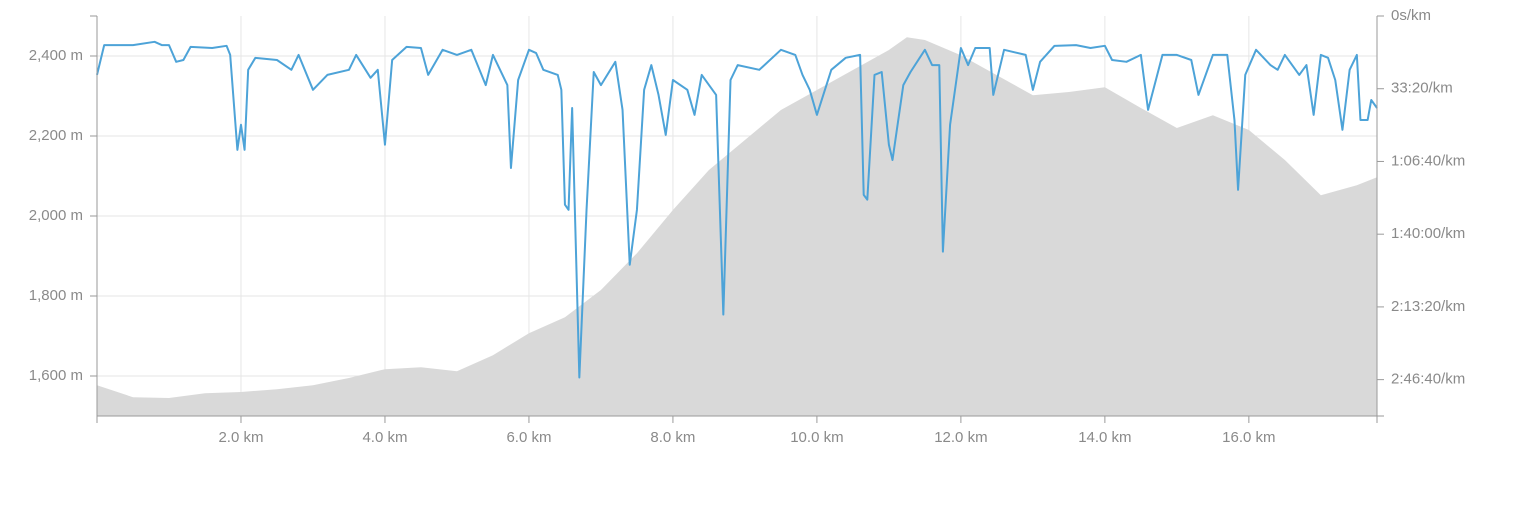 The width and height of the screenshot is (1522, 512). Describe the element at coordinates (1104, 437) in the screenshot. I see `x-tick-label: 14.0 km` at that location.